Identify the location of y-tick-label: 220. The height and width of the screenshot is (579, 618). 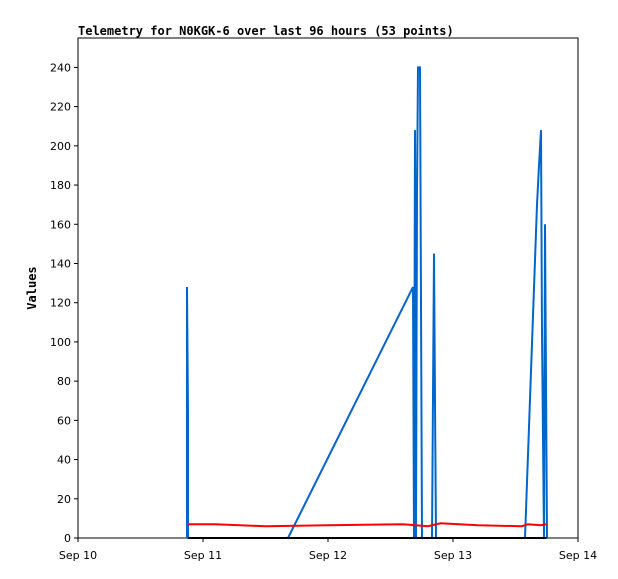
(60, 107).